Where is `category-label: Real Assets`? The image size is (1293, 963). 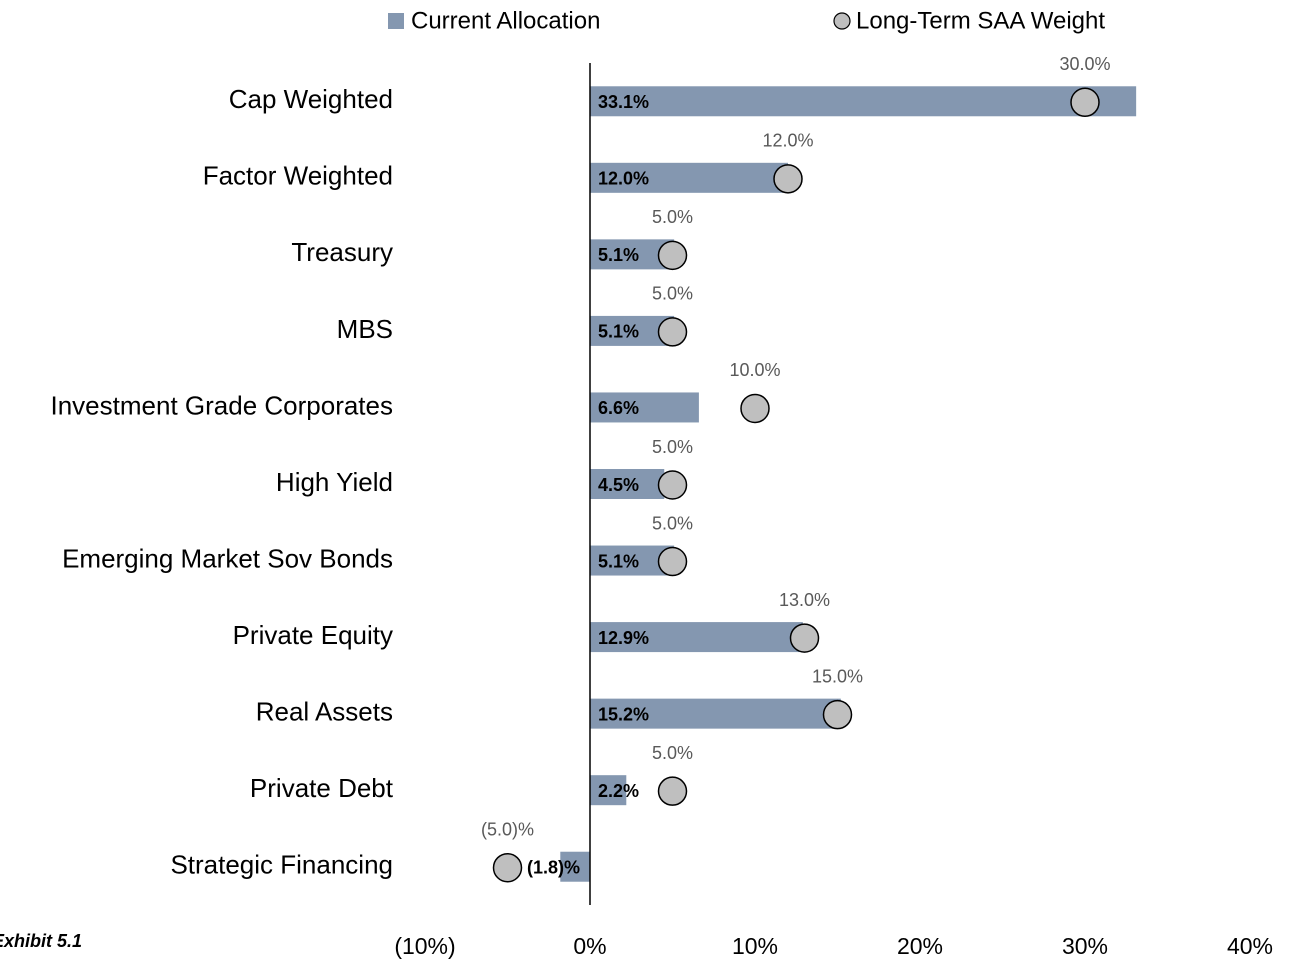 category-label: Real Assets is located at coordinates (324, 712).